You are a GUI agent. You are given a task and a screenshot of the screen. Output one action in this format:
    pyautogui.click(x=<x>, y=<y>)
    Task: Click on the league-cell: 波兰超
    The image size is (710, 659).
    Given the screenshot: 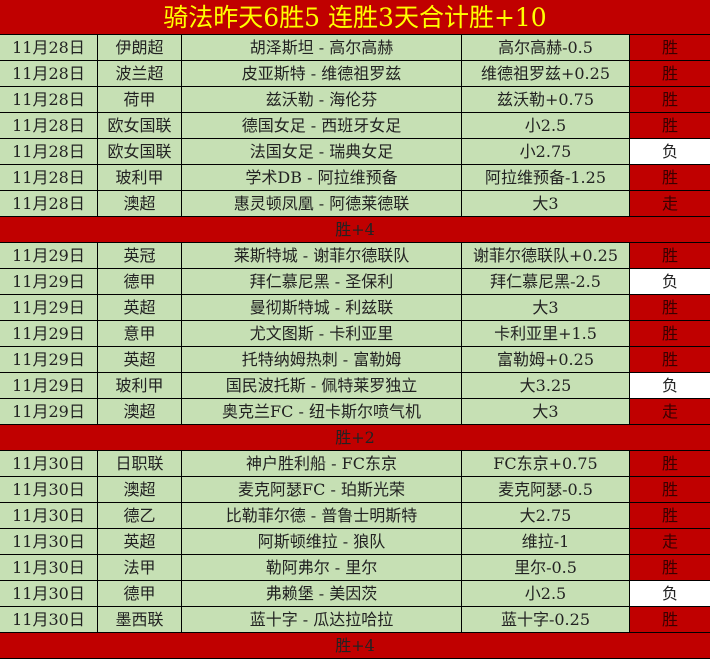 What is the action you would take?
    pyautogui.click(x=140, y=73)
    